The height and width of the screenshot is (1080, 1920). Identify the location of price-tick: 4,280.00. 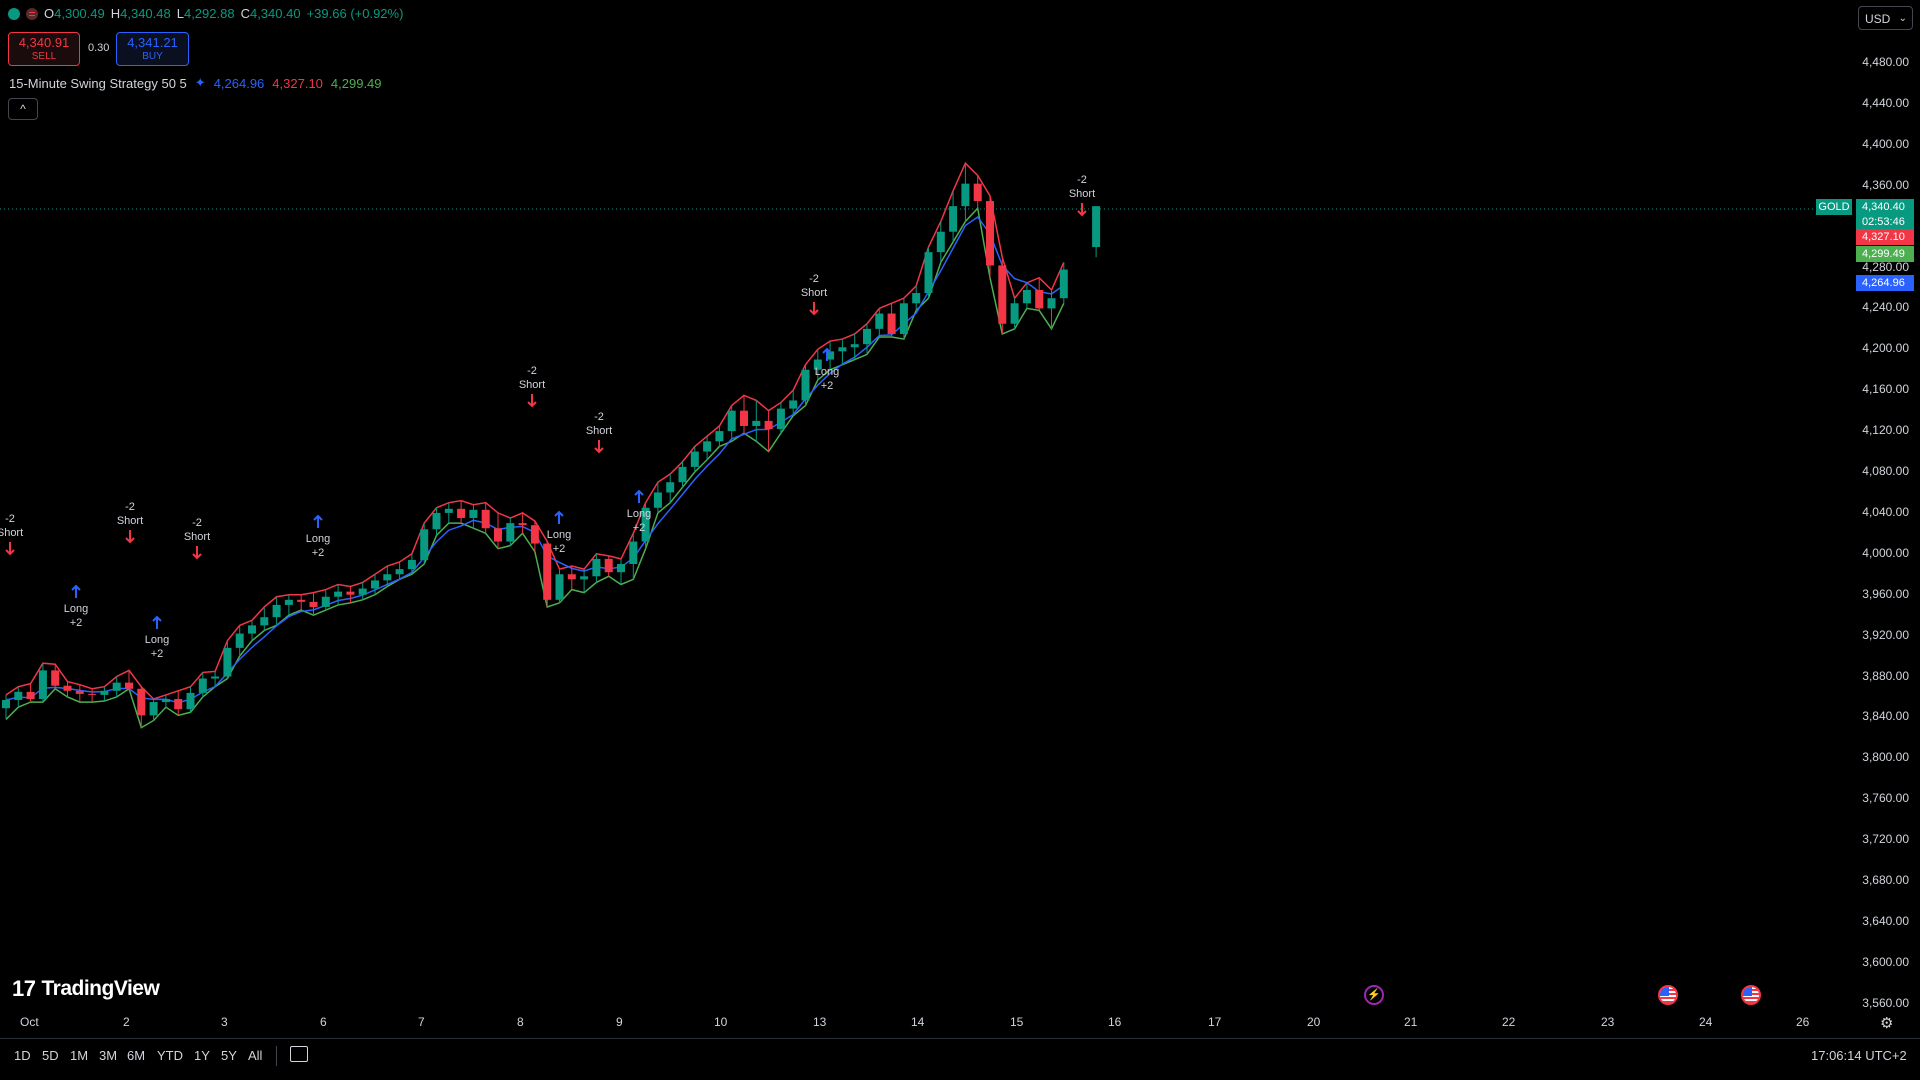
(1885, 266).